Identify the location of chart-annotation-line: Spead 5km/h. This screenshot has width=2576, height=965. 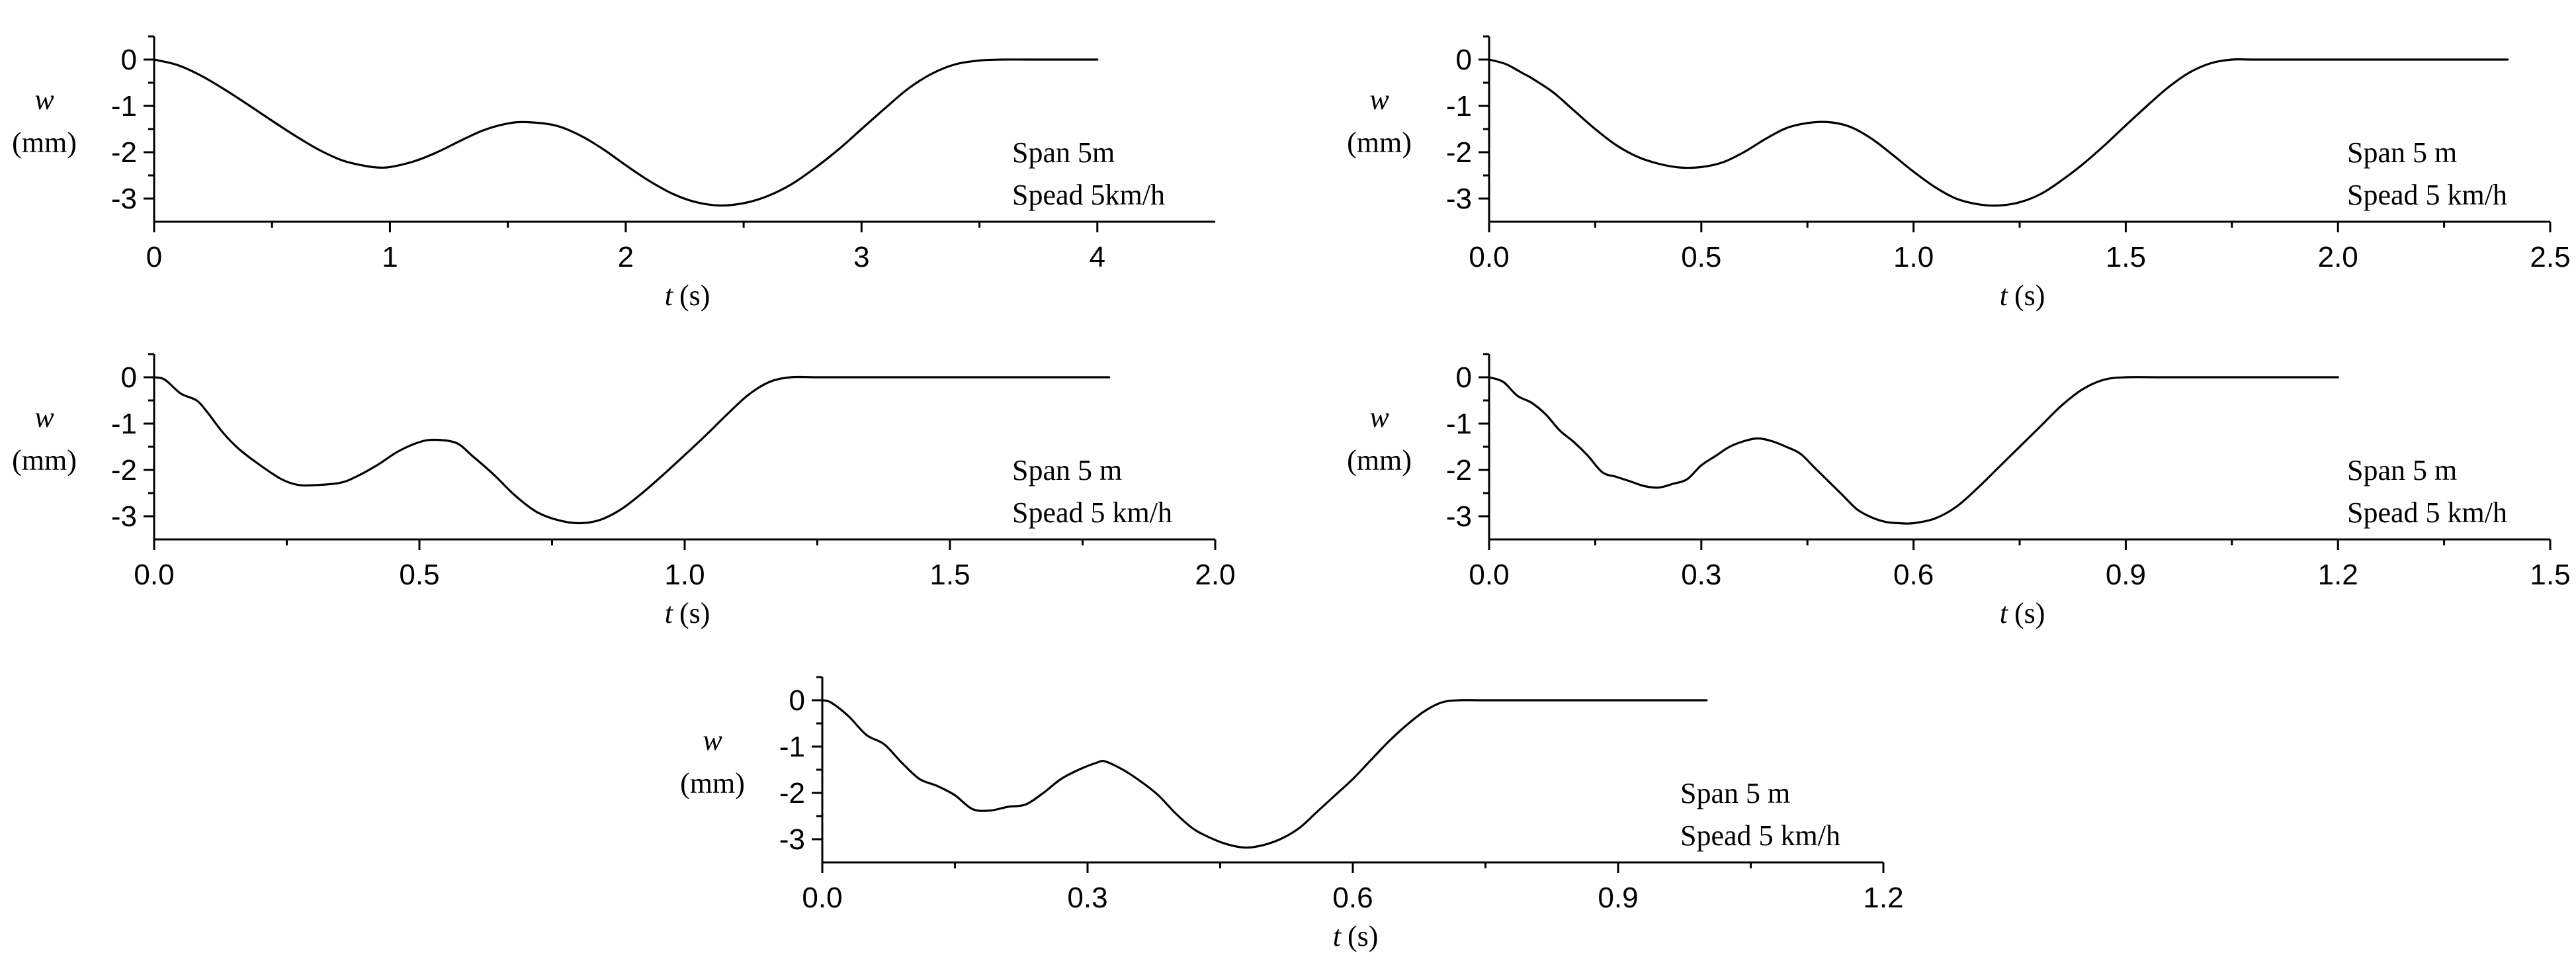
(1088, 195).